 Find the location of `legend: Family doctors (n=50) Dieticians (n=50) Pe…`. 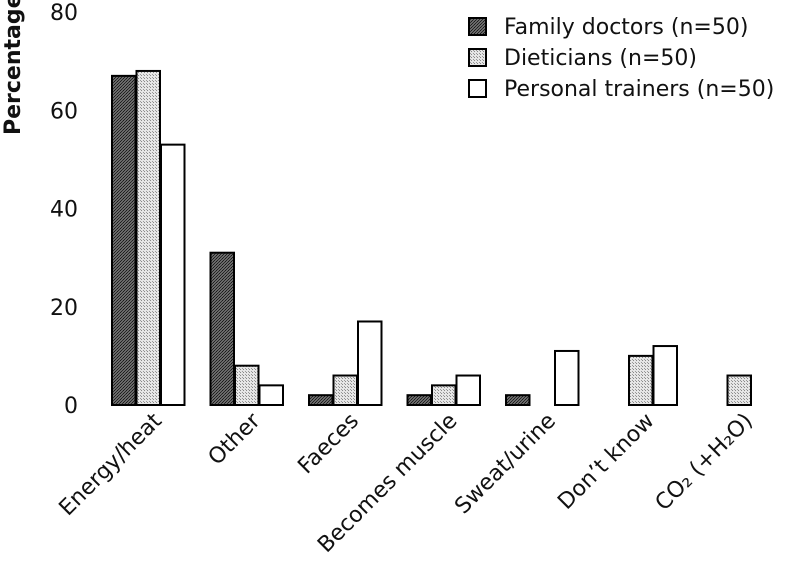

legend: Family doctors (n=50) Dieticians (n=50) Pe… is located at coordinates (621, 58).